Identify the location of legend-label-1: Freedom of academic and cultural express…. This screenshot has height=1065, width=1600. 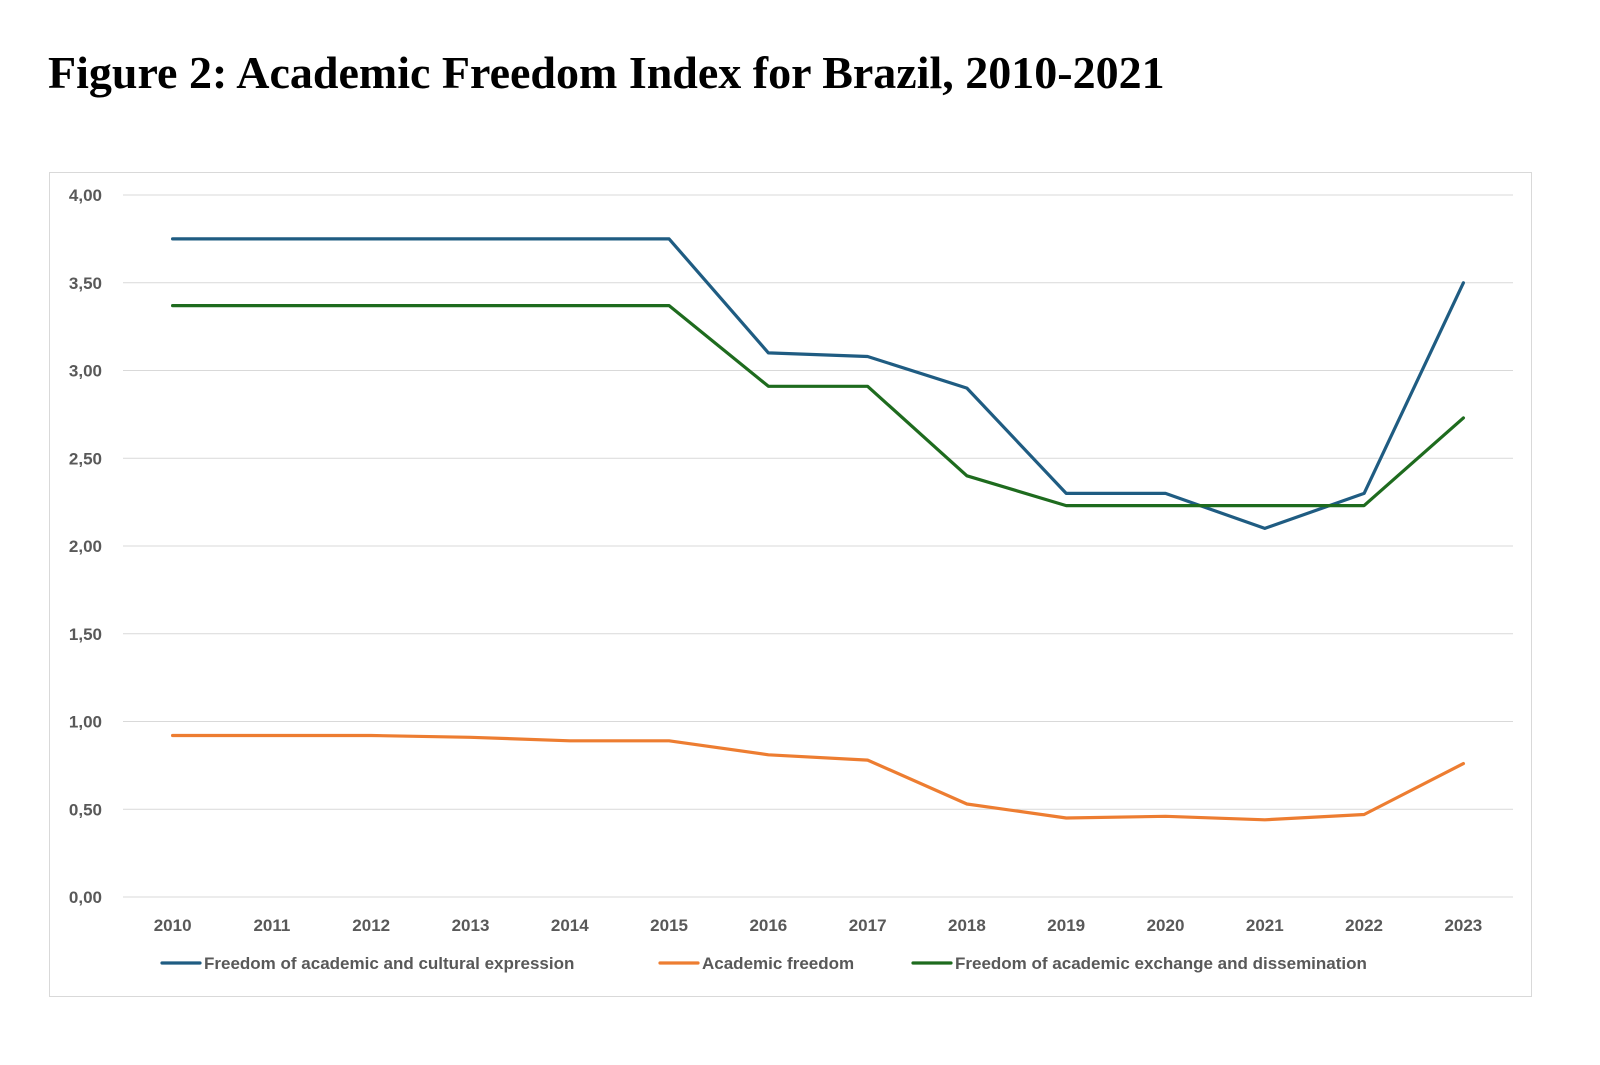
(389, 963).